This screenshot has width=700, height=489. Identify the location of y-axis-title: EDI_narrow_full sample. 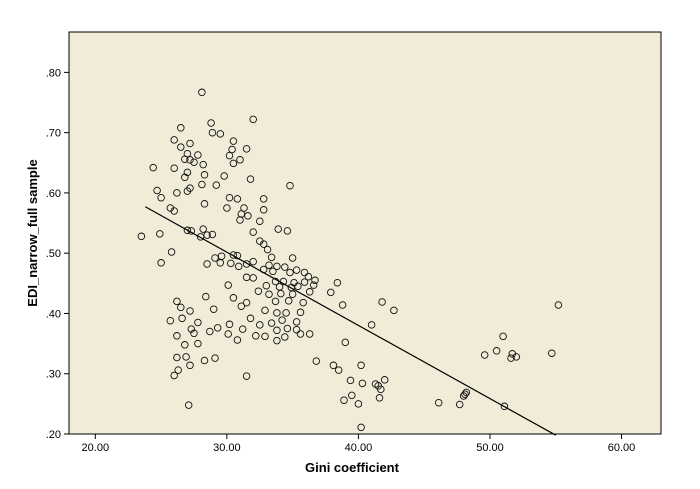
(32, 232).